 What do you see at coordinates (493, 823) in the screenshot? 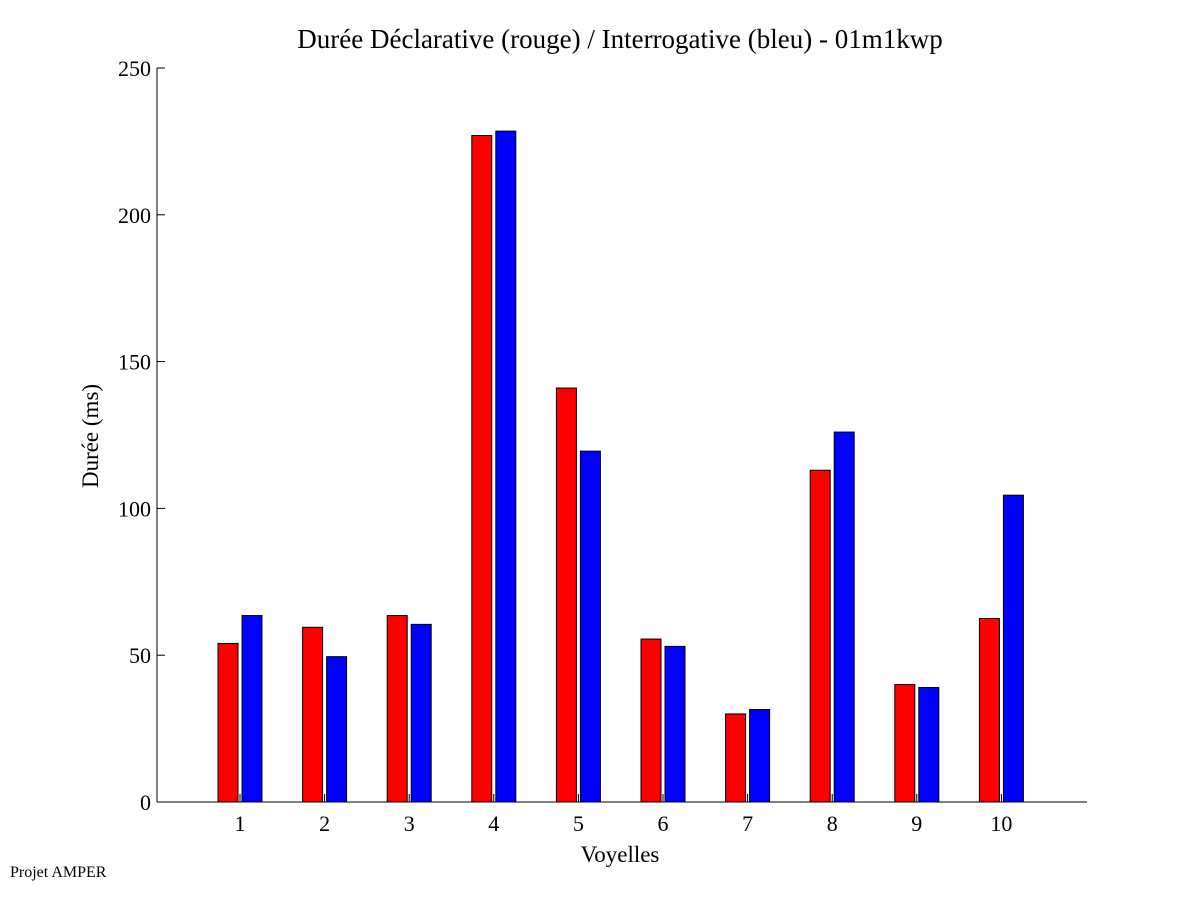
I see `x-tick-label: 4` at bounding box center [493, 823].